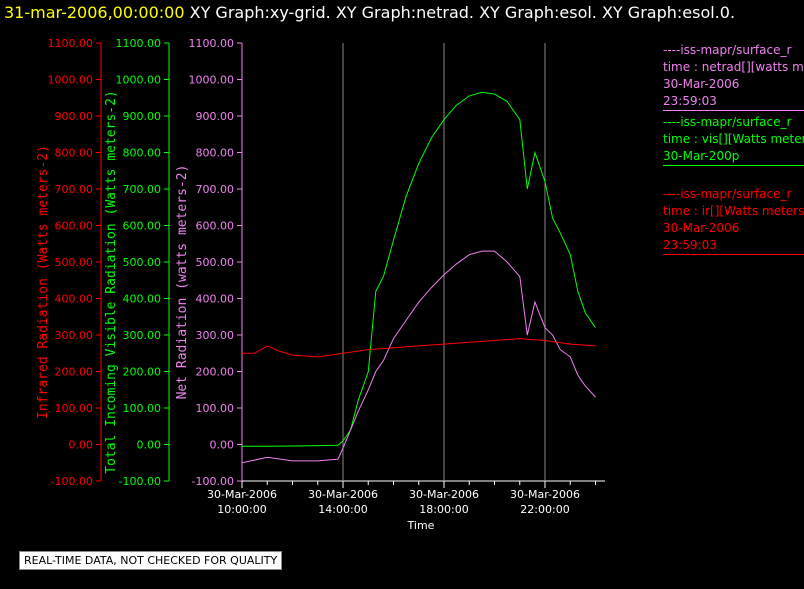  Describe the element at coordinates (733, 67) in the screenshot. I see `legend-line: time : netrad[][watts m` at that location.